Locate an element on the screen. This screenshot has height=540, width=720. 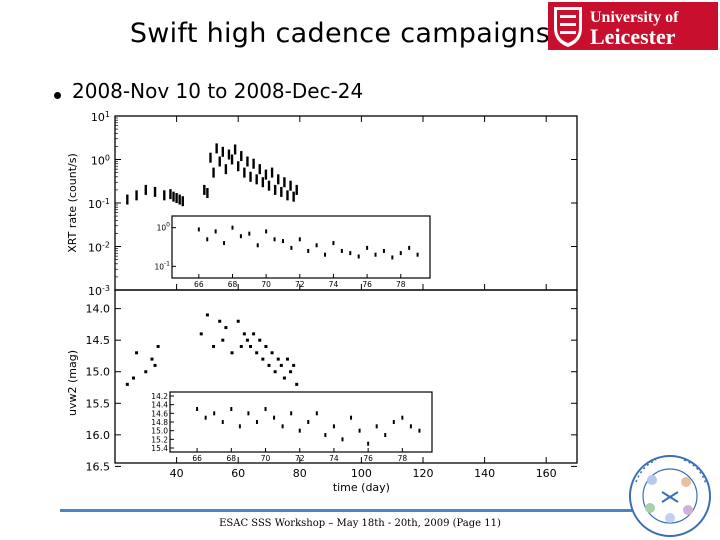
xrt-inset-y-tick-label: 10⁻¹ is located at coordinates (162, 265).